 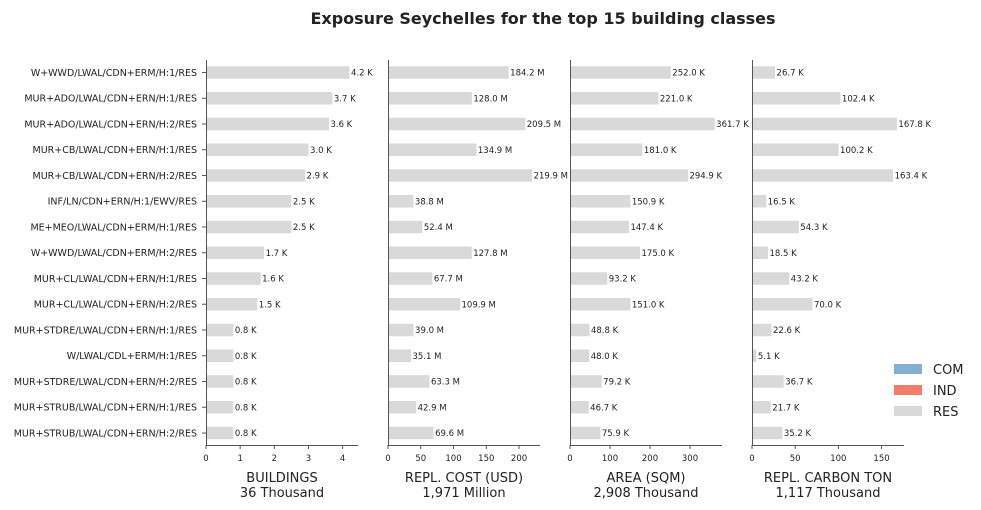 What do you see at coordinates (799, 383) in the screenshot?
I see `data-label: 36.7 K` at bounding box center [799, 383].